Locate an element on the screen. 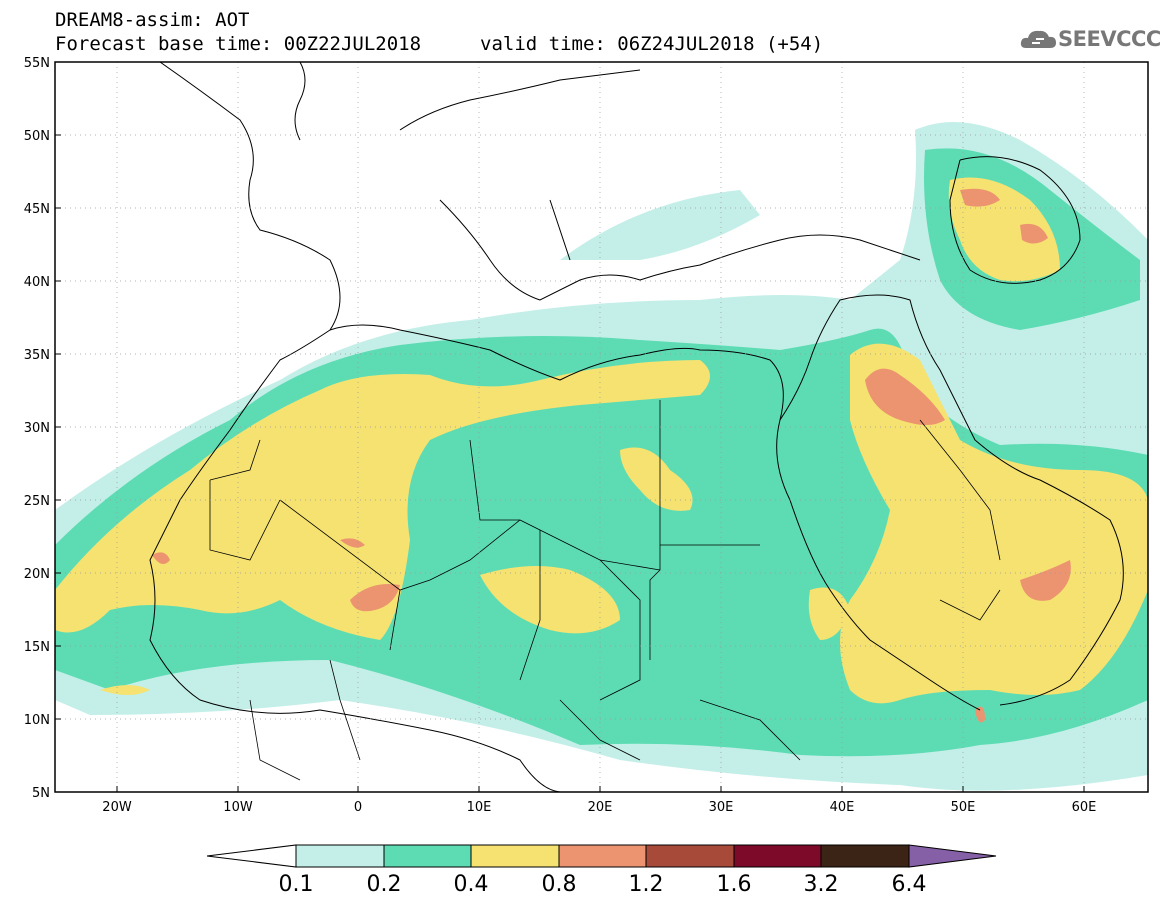  lat-tick-label: 30N is located at coordinates (37, 428).